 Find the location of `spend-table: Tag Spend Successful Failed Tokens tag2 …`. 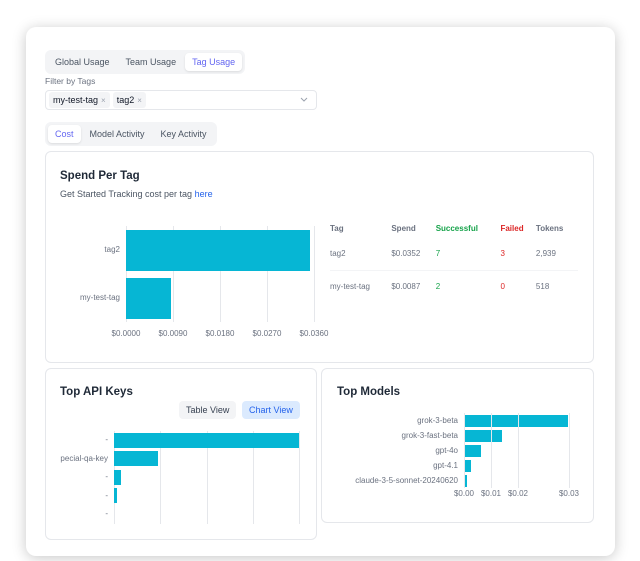

spend-table: Tag Spend Successful Failed Tokens tag2 … is located at coordinates (454, 260).